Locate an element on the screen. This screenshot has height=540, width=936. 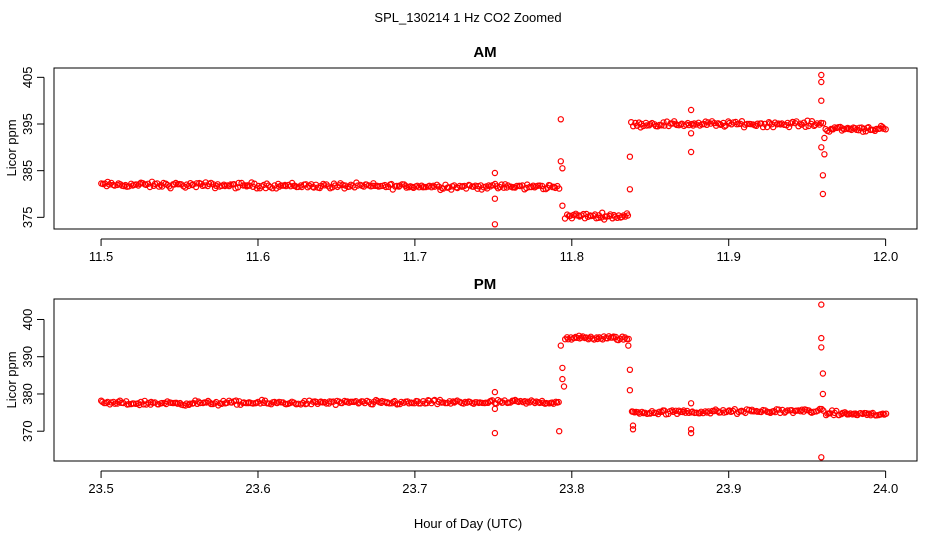
am-x-tick-label: 11.6 is located at coordinates (258, 256).